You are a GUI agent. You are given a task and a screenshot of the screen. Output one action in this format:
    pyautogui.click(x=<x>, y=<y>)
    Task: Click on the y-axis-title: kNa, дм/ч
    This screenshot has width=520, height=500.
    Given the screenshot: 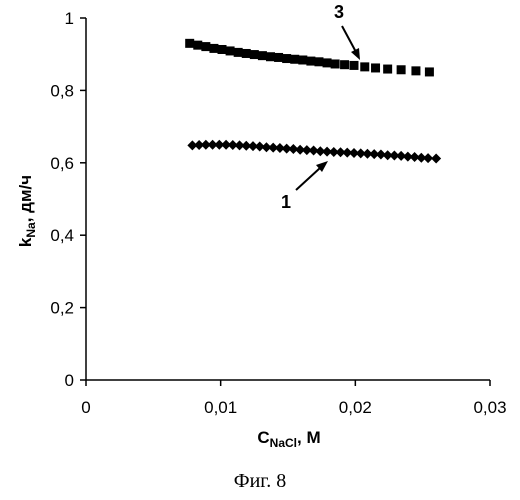 What is the action you would take?
    pyautogui.click(x=27, y=211)
    